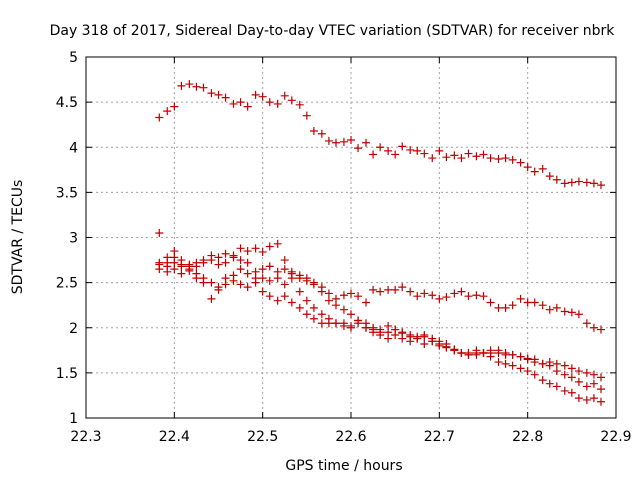  I want to click on y-tick-label: 4, so click(73, 148).